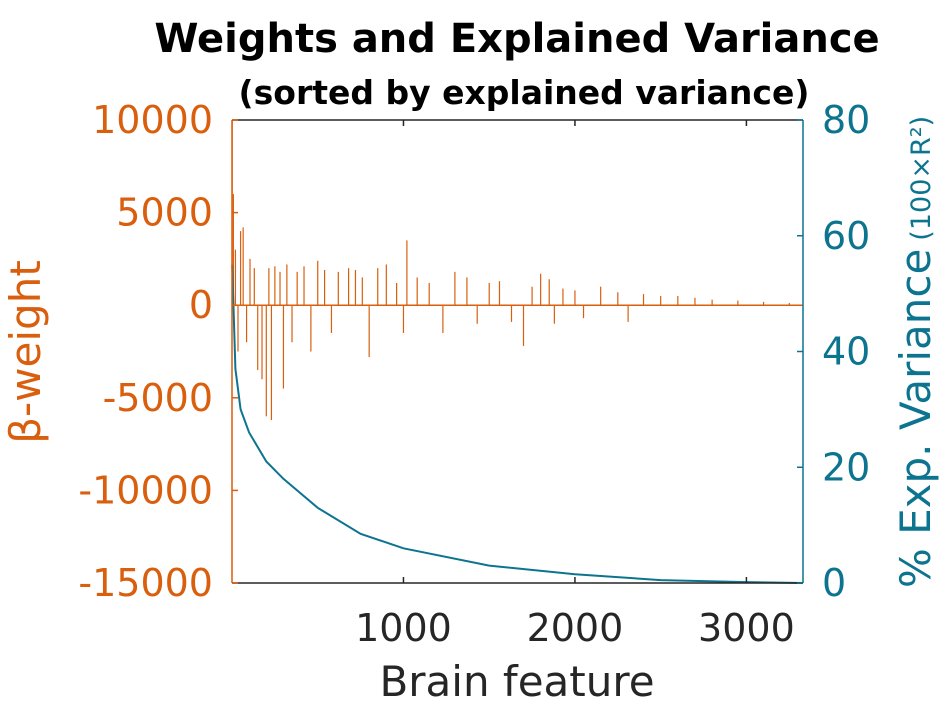 Image resolution: width=945 pixels, height=709 pixels. What do you see at coordinates (746, 628) in the screenshot?
I see `x-tick-label: 3000` at bounding box center [746, 628].